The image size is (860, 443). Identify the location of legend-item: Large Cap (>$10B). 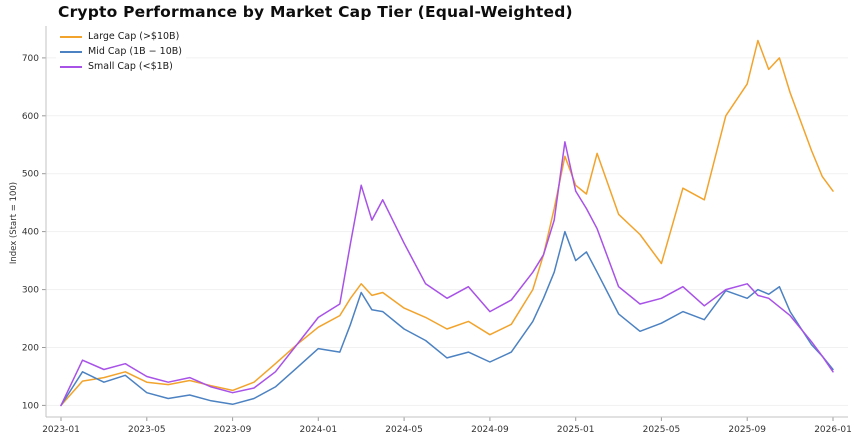
(121, 36).